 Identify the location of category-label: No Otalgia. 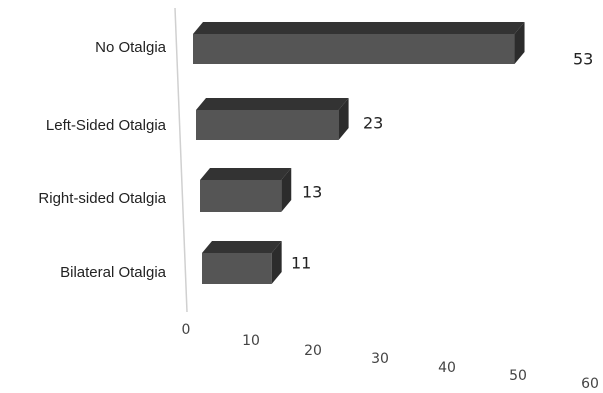
(131, 47).